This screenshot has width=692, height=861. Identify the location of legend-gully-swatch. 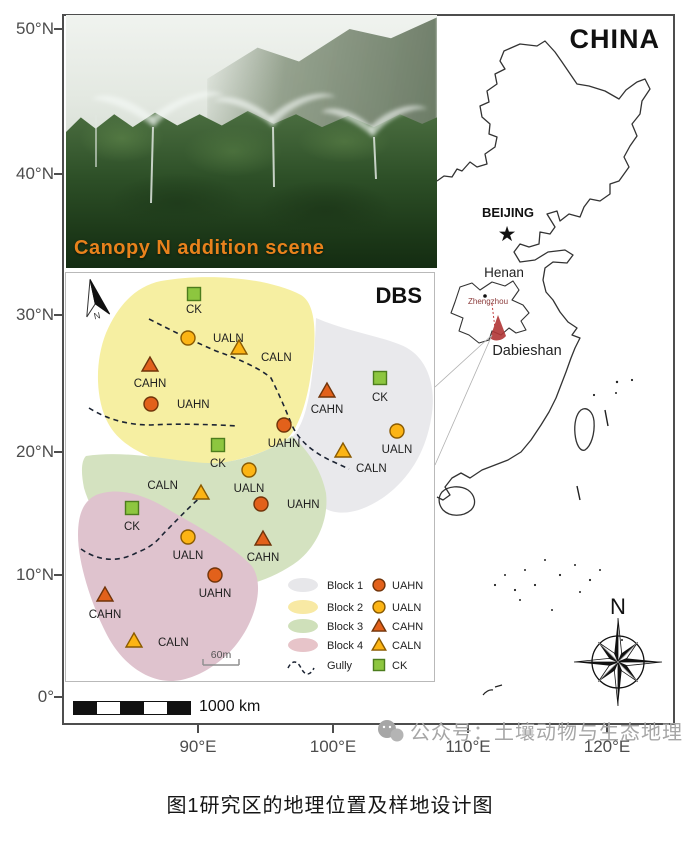
(301, 668).